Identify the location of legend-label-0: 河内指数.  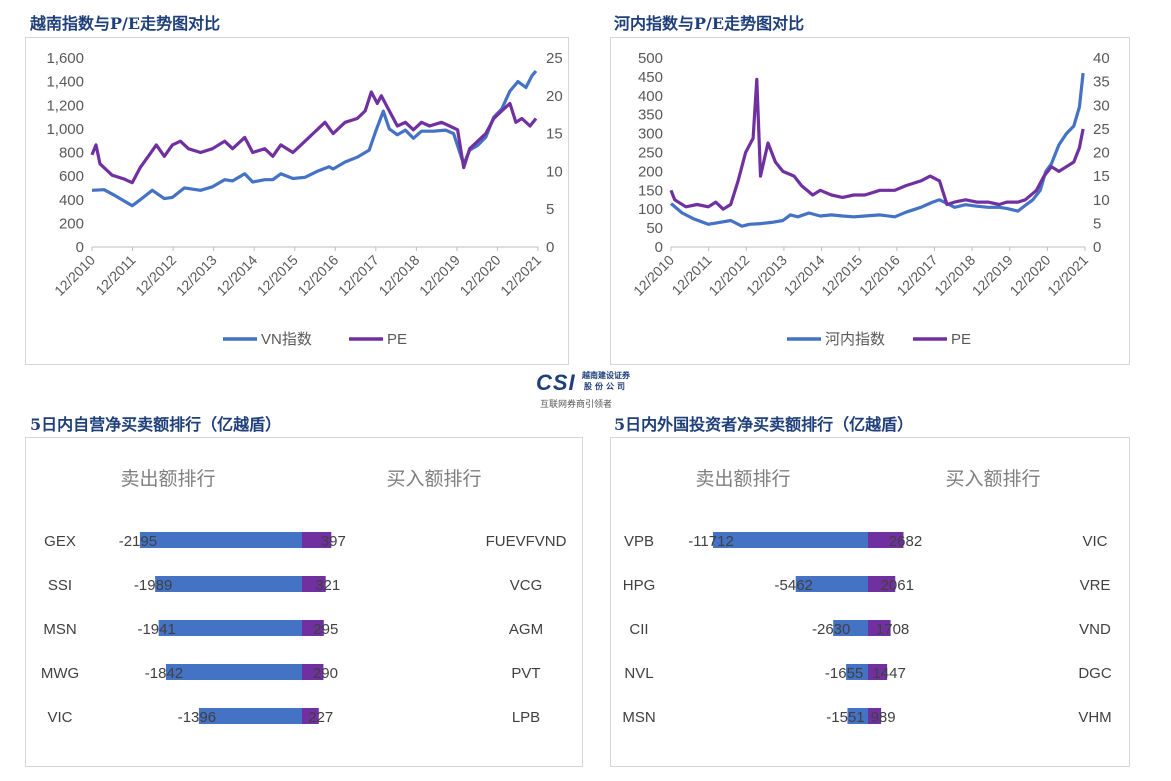
(855, 339).